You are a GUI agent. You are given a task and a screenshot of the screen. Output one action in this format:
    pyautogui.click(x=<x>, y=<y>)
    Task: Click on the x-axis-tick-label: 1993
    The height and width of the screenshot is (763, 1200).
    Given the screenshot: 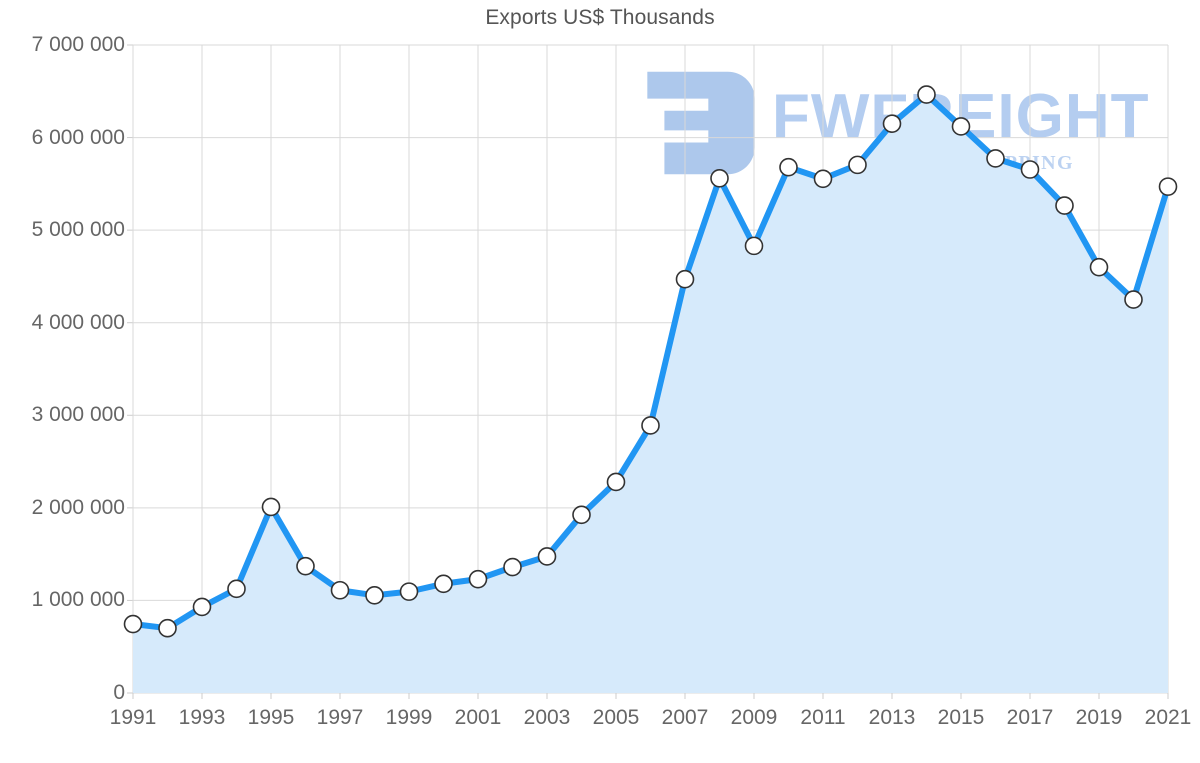 What is the action you would take?
    pyautogui.click(x=202, y=717)
    